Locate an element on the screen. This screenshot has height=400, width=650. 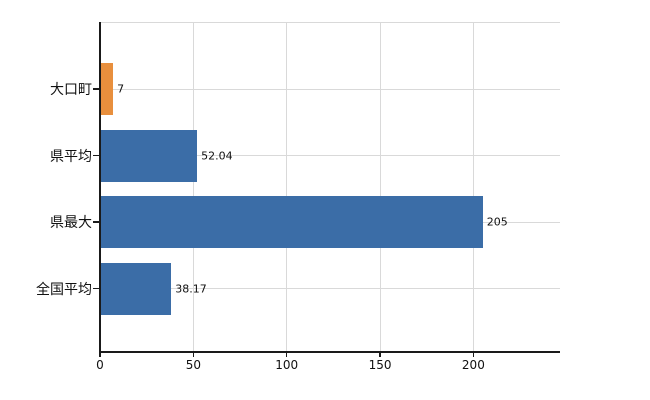
category-label: 全国平均 is located at coordinates (64, 289).